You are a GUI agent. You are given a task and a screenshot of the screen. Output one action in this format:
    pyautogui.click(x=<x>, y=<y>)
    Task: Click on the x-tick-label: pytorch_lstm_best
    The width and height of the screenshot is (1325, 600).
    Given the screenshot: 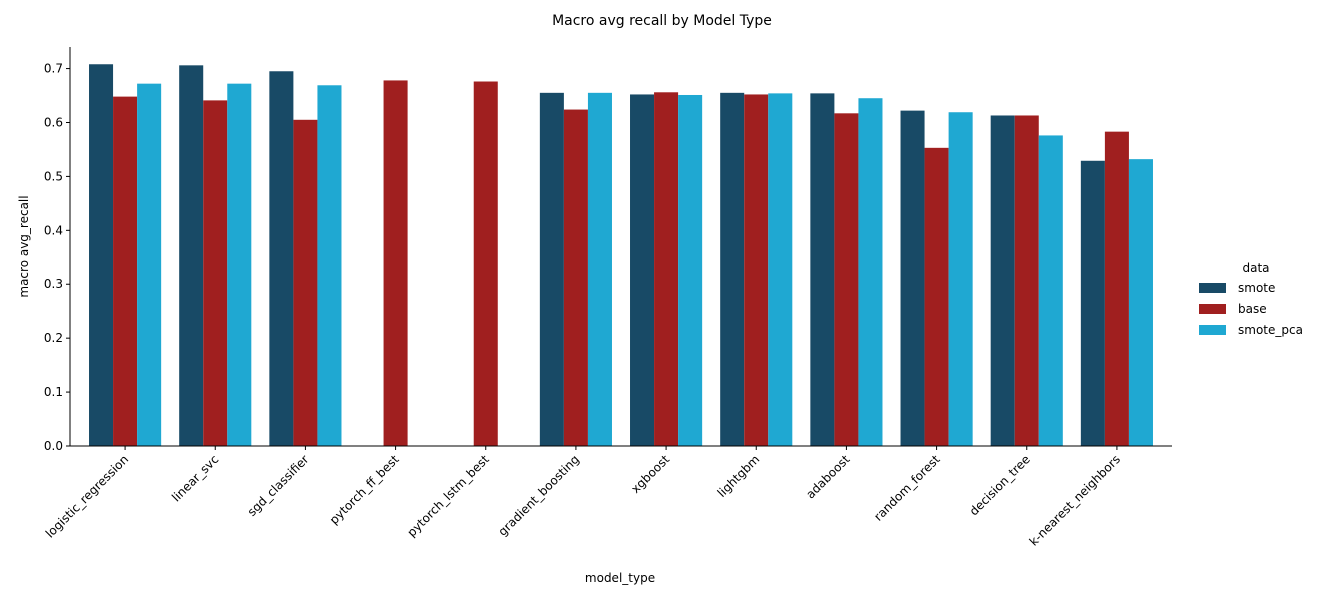 What is the action you would take?
    pyautogui.click(x=448, y=496)
    